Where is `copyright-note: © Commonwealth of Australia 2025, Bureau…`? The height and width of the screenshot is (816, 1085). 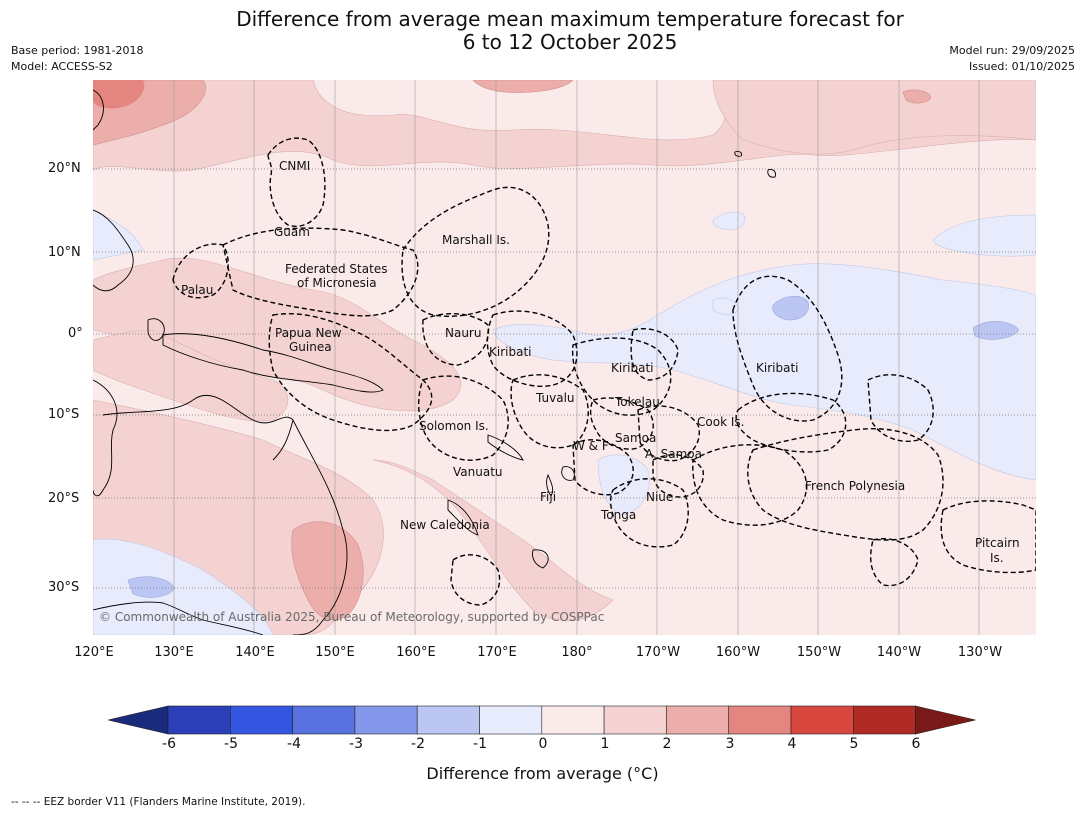
copyright-note: © Commonwealth of Australia 2025, Bureau… is located at coordinates (351, 617).